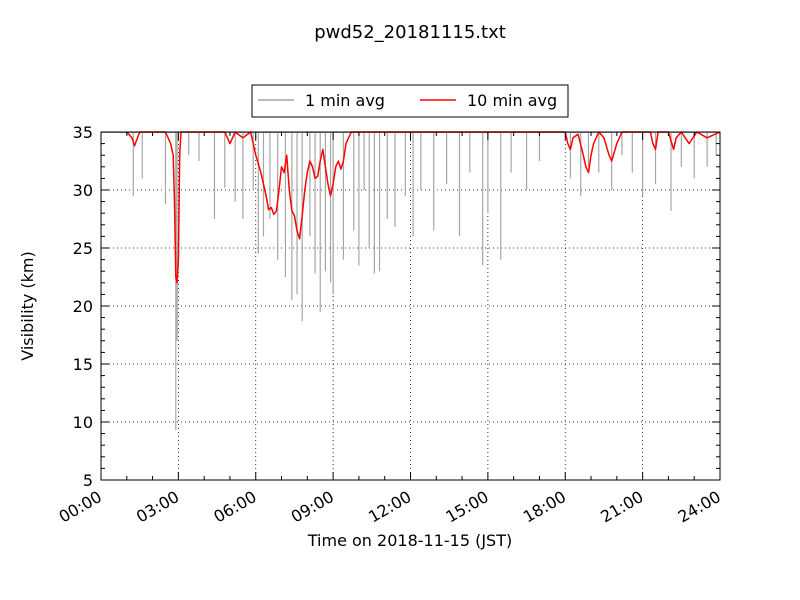 Image resolution: width=800 pixels, height=600 pixels. Describe the element at coordinates (621, 507) in the screenshot. I see `x-tick-label: 21:00` at that location.